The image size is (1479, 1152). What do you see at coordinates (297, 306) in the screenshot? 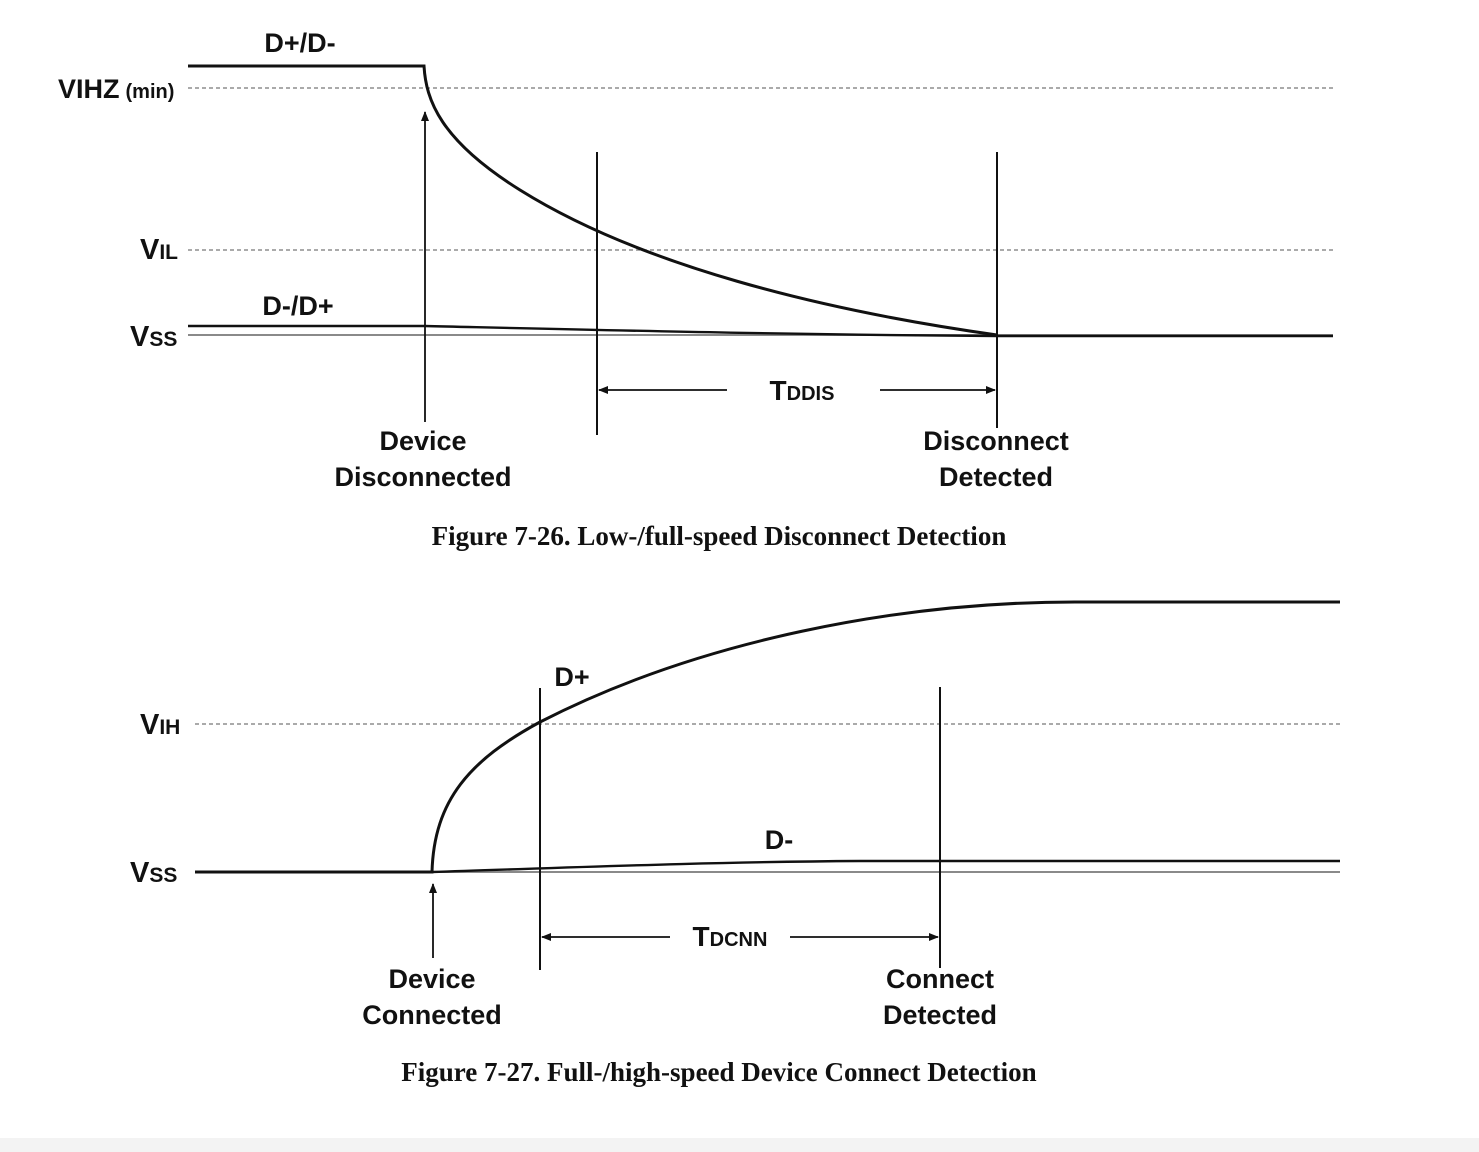
I see `signal-label-d-minus-d-plus: D-/D+` at bounding box center [297, 306].